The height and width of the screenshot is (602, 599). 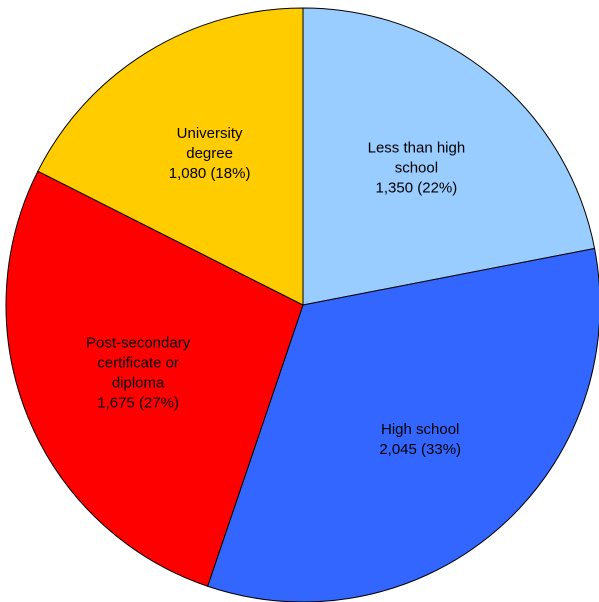 I want to click on slice-category-label: degree, so click(x=209, y=153).